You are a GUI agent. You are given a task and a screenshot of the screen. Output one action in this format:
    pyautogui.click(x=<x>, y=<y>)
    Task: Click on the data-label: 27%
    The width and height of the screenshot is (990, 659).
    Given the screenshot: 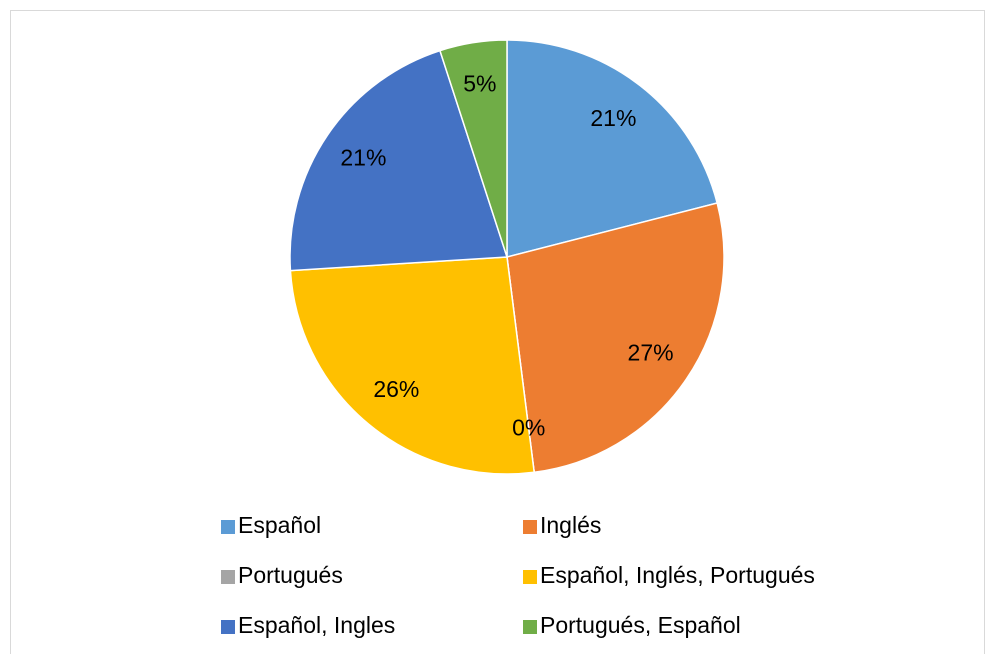 What is the action you would take?
    pyautogui.click(x=651, y=353)
    